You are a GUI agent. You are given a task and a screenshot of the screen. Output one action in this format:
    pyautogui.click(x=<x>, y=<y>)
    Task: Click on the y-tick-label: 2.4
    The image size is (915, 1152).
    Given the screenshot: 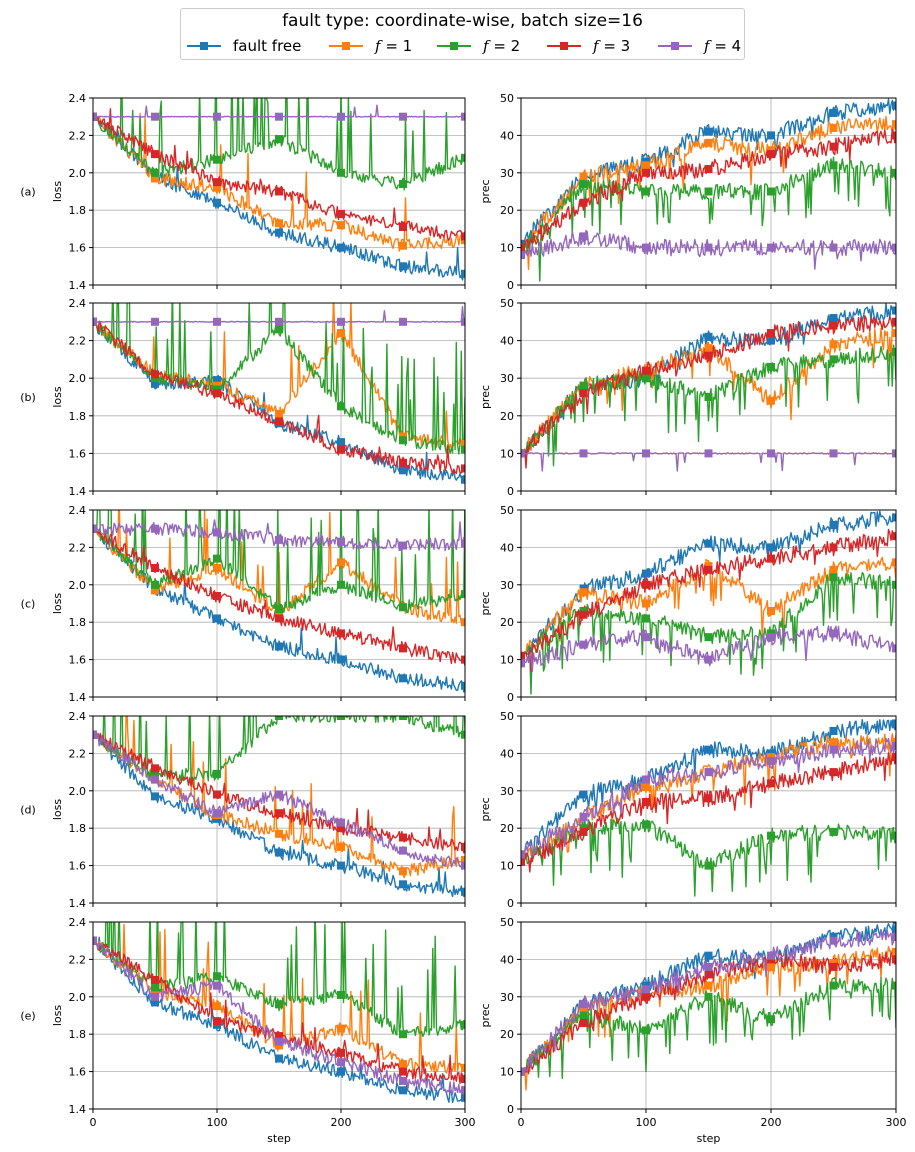 What is the action you would take?
    pyautogui.click(x=78, y=716)
    